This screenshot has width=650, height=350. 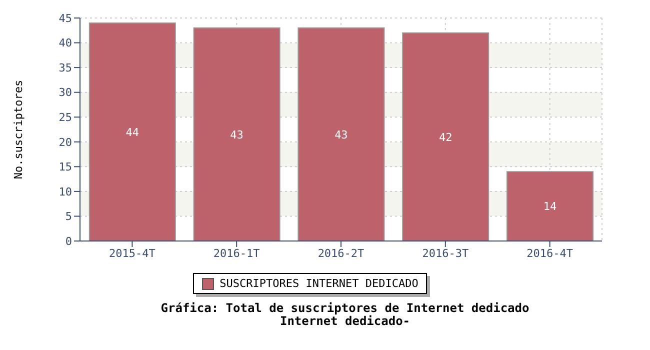 I want to click on text: Internet dedicado-, so click(x=345, y=321).